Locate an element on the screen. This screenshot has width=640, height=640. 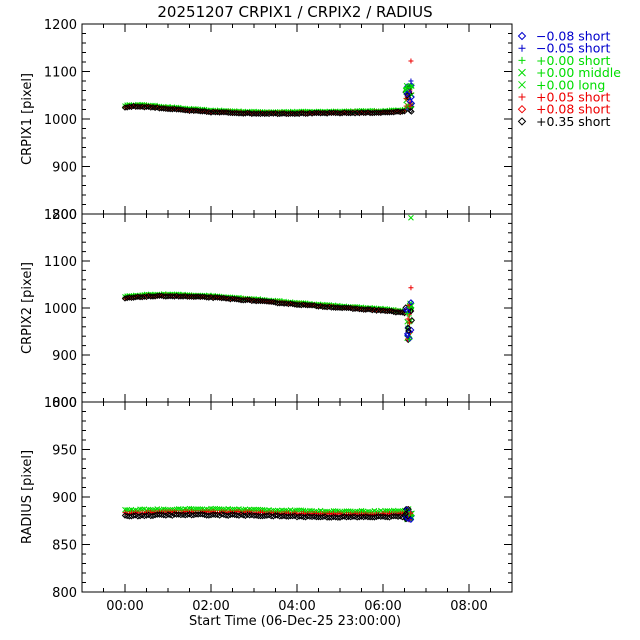
chart-title: 20251207 CRPIX1 / CRPIX2 / RADIUS is located at coordinates (294, 12).